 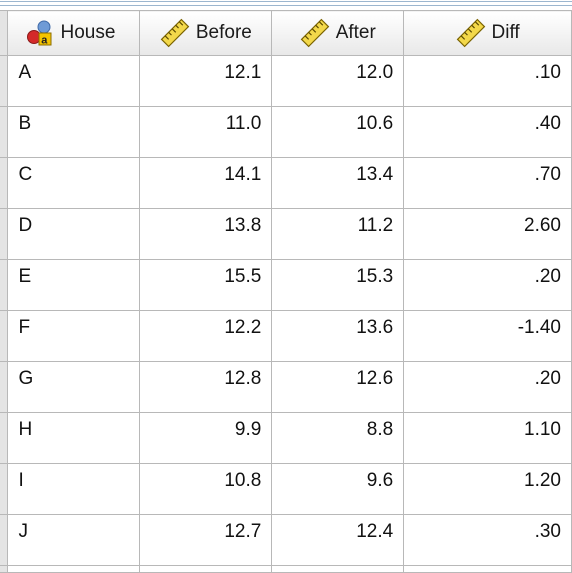 I want to click on cell-before: 12.2, so click(x=206, y=336).